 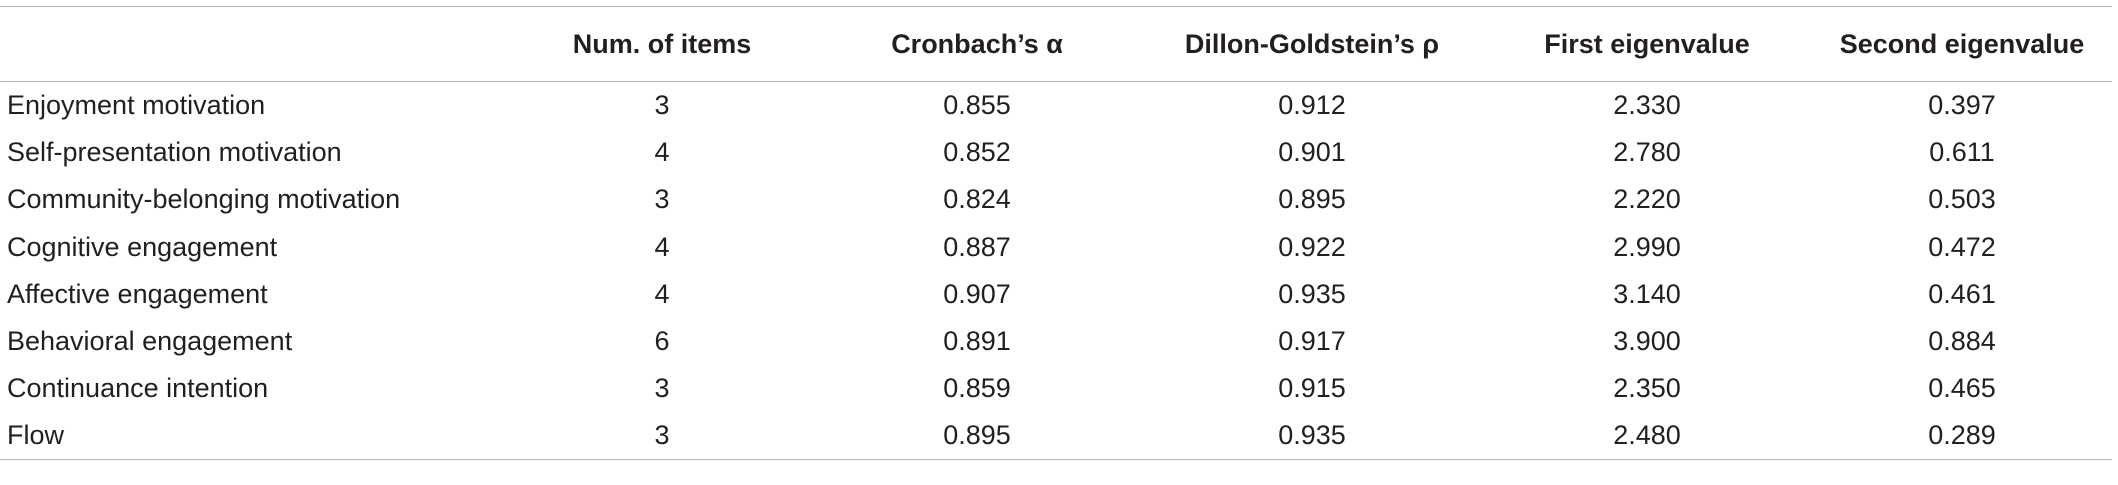 What do you see at coordinates (1647, 246) in the screenshot?
I see `first-eigenvalue-cell: 2.990` at bounding box center [1647, 246].